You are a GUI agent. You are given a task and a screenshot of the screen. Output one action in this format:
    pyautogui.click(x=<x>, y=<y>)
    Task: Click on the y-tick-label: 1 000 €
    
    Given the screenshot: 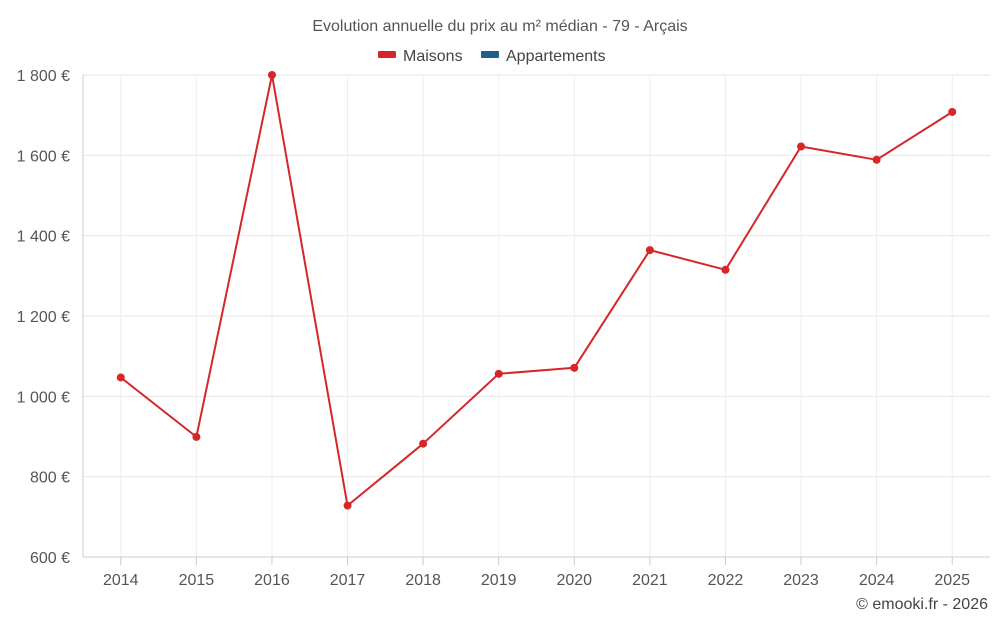 What is the action you would take?
    pyautogui.click(x=43, y=397)
    